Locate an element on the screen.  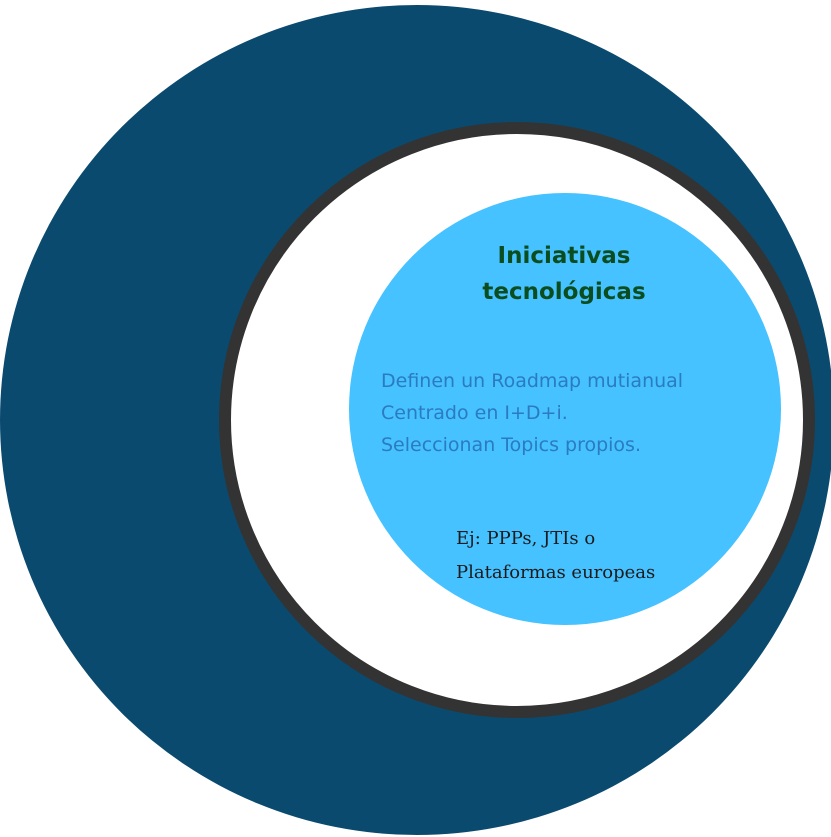
description-line-3: Seleccionan Topics propios. is located at coordinates (511, 445).